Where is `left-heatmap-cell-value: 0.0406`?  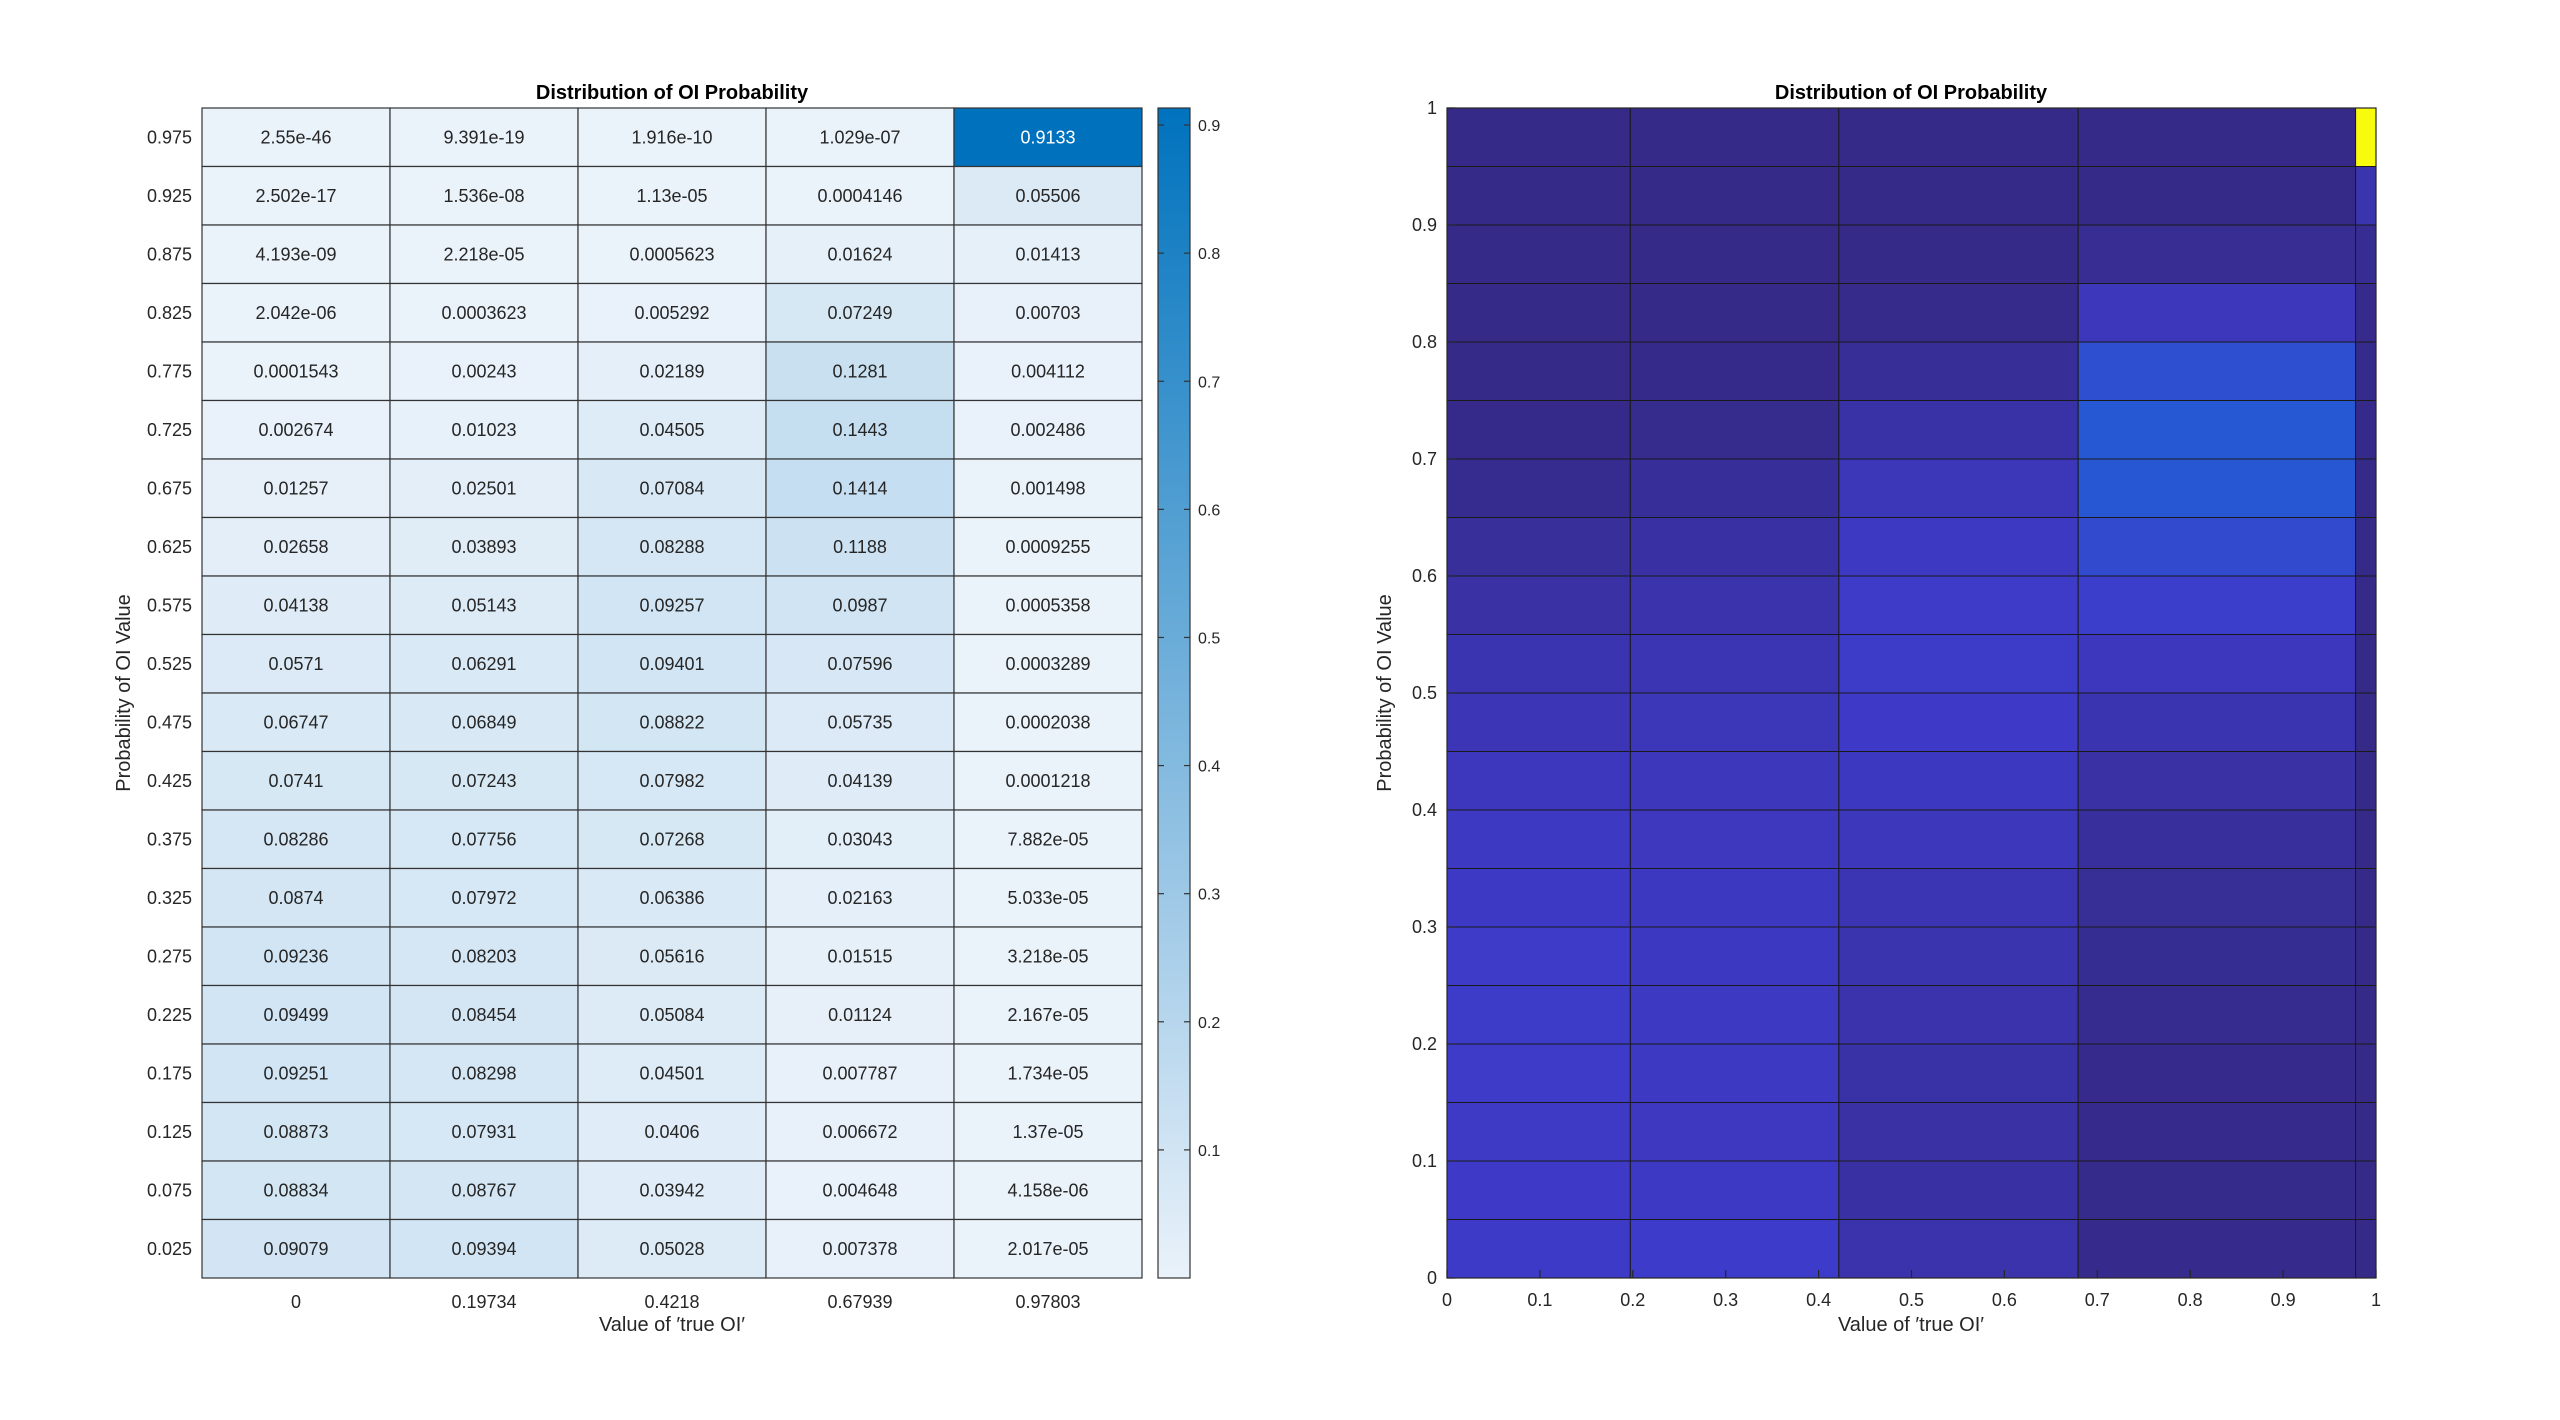
left-heatmap-cell-value: 0.0406 is located at coordinates (671, 1132).